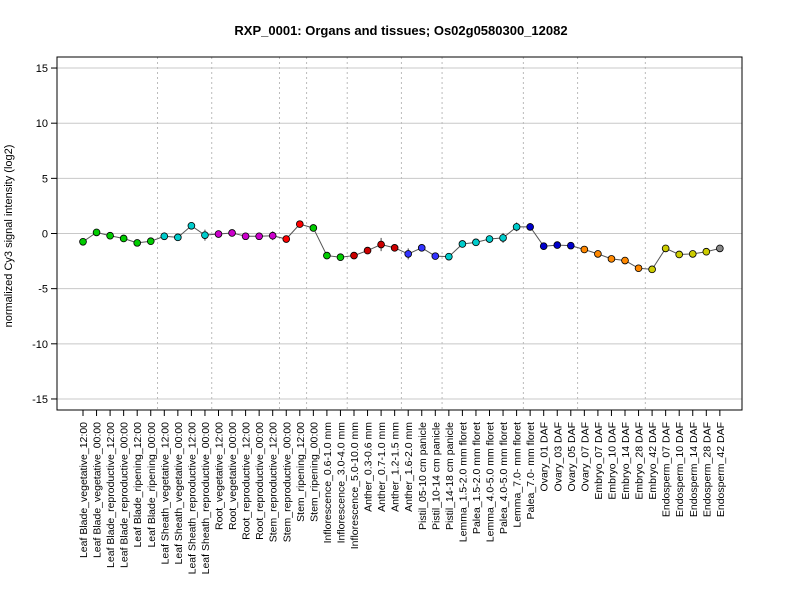 Image resolution: width=800 pixels, height=600 pixels. I want to click on x-tick-label: Anther_1.6-2.0 mm, so click(409, 467).